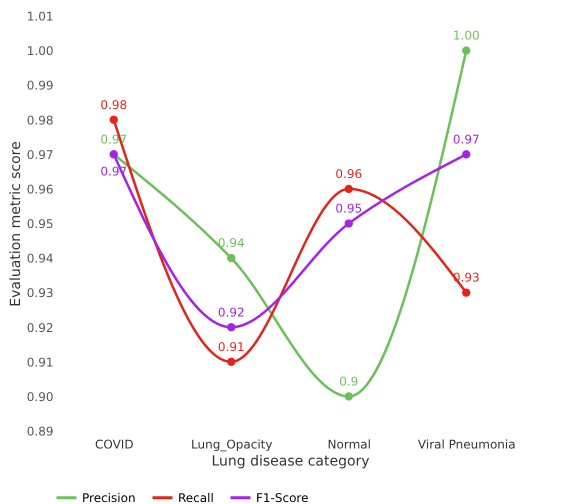 This screenshot has height=504, width=574. I want to click on data-label: 0.9, so click(348, 381).